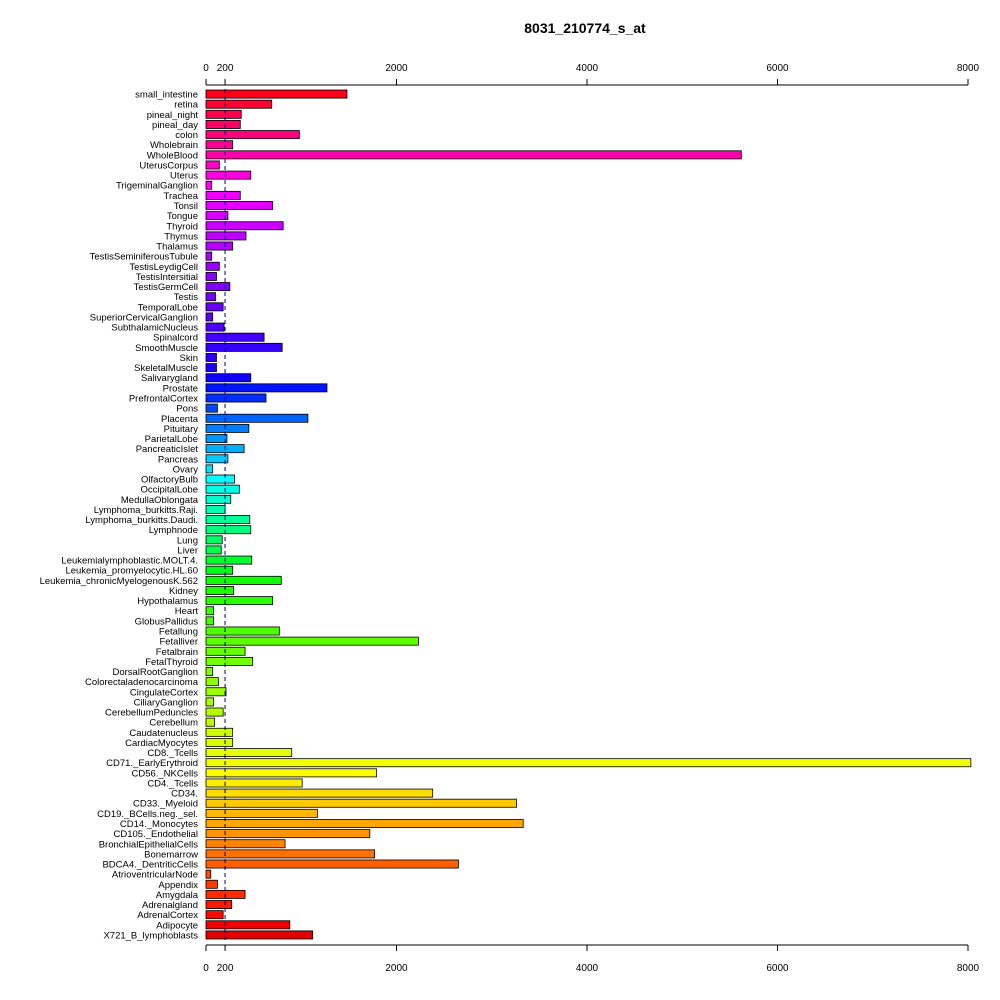 This screenshot has height=1000, width=1000. I want to click on category-label: SuperiorCervicalGanglion, so click(144, 317).